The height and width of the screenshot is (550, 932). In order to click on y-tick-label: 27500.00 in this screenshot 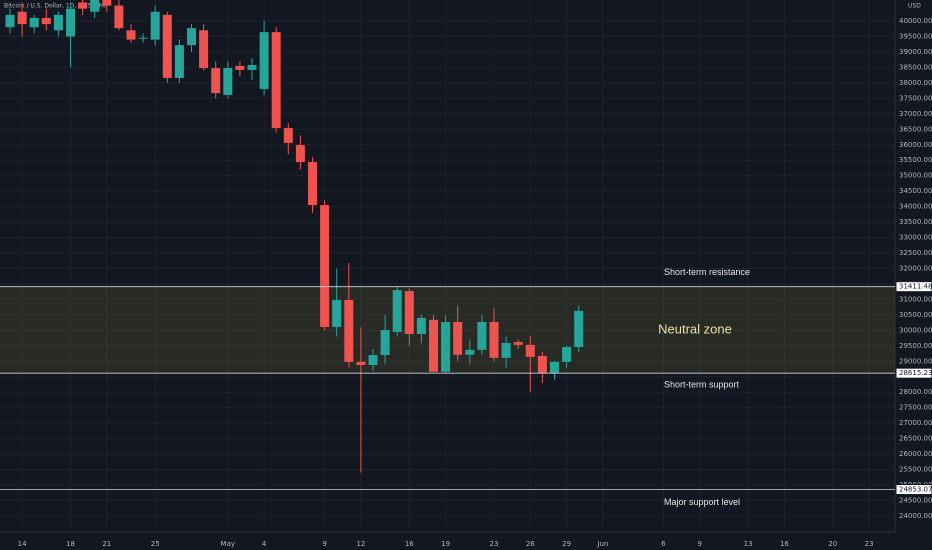, I will do `click(915, 408)`.